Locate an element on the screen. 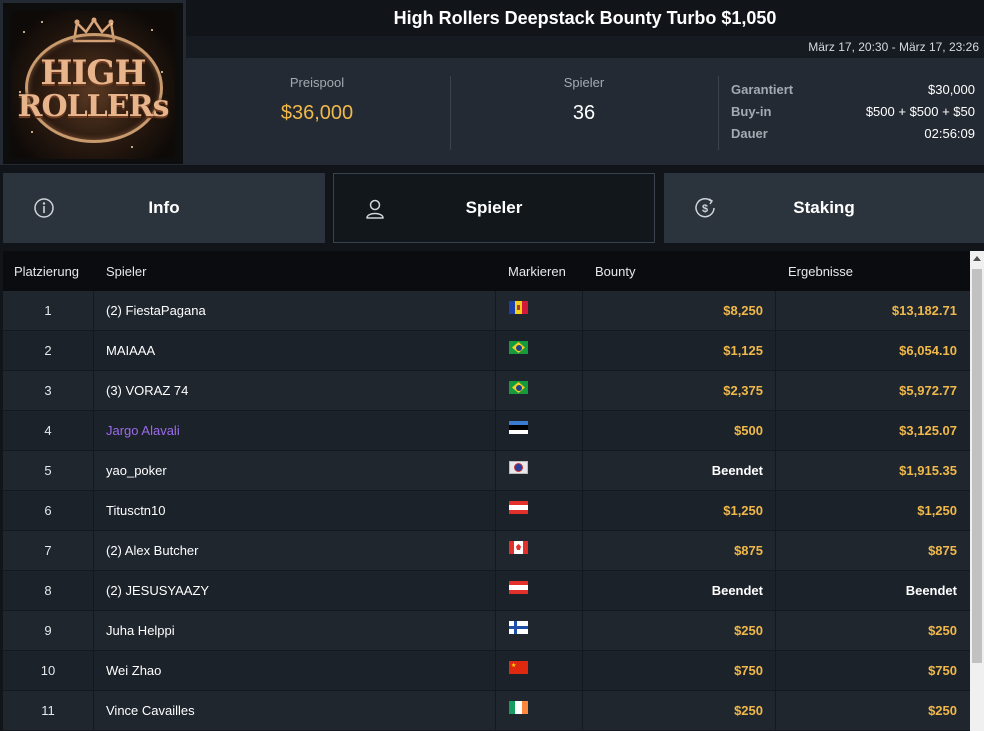  detail-label: Garantiert is located at coordinates (762, 89).